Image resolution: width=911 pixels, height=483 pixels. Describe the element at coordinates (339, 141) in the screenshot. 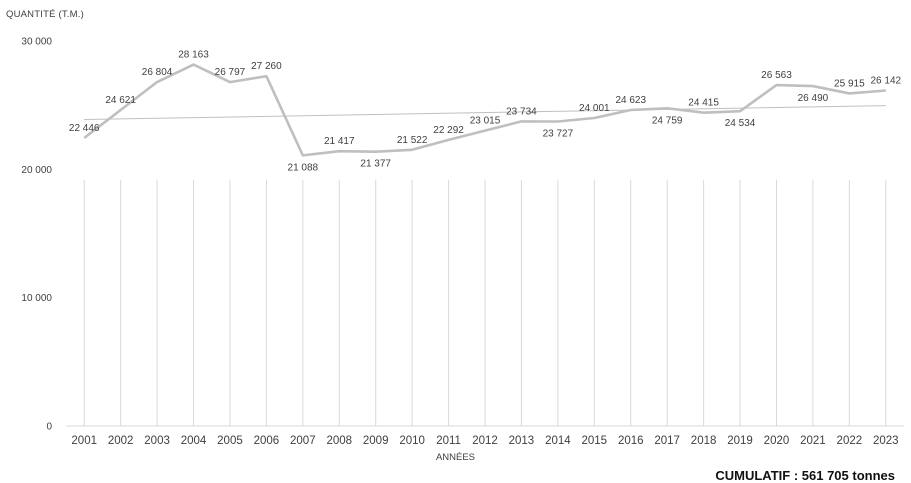

I see `data-label: 21 417` at that location.